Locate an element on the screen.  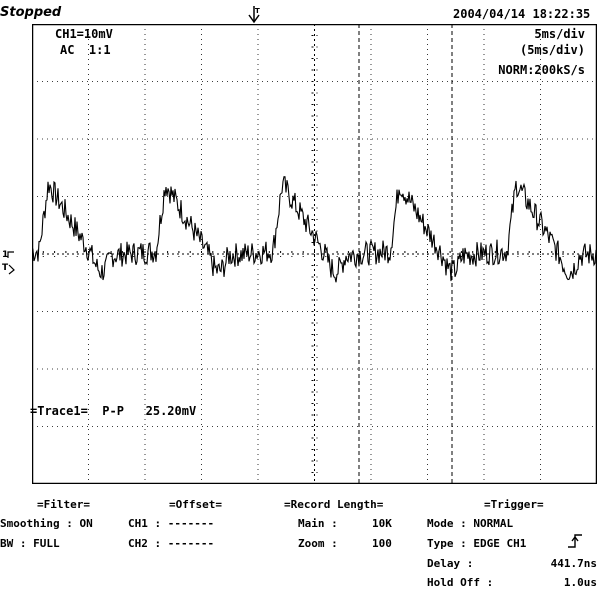
offset-title: =Offset= is located at coordinates (195, 504).